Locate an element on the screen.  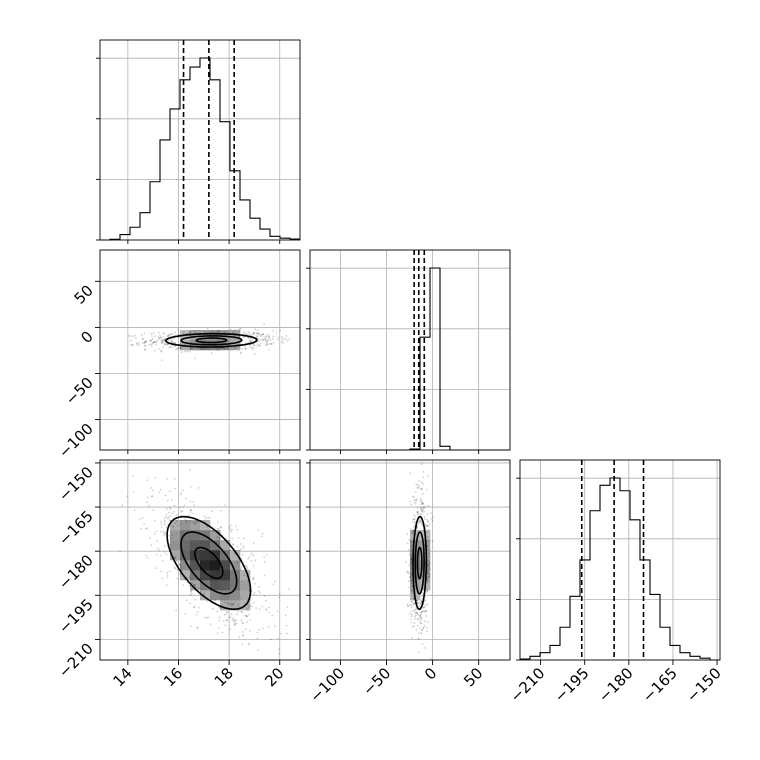
ytick-label-p1: −50 is located at coordinates (79, 391).